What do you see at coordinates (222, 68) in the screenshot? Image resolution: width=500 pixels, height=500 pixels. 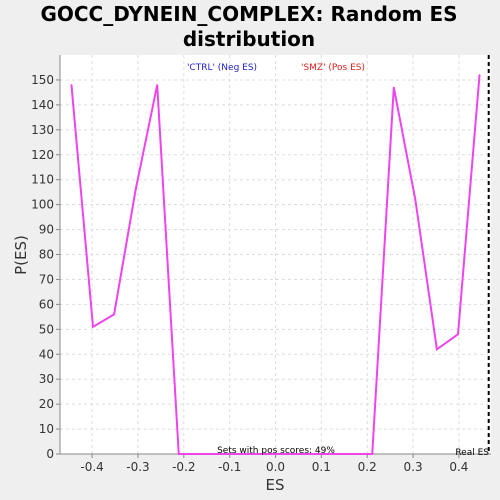 I see `legend-neg: 'CTRL' (Neg ES)` at bounding box center [222, 68].